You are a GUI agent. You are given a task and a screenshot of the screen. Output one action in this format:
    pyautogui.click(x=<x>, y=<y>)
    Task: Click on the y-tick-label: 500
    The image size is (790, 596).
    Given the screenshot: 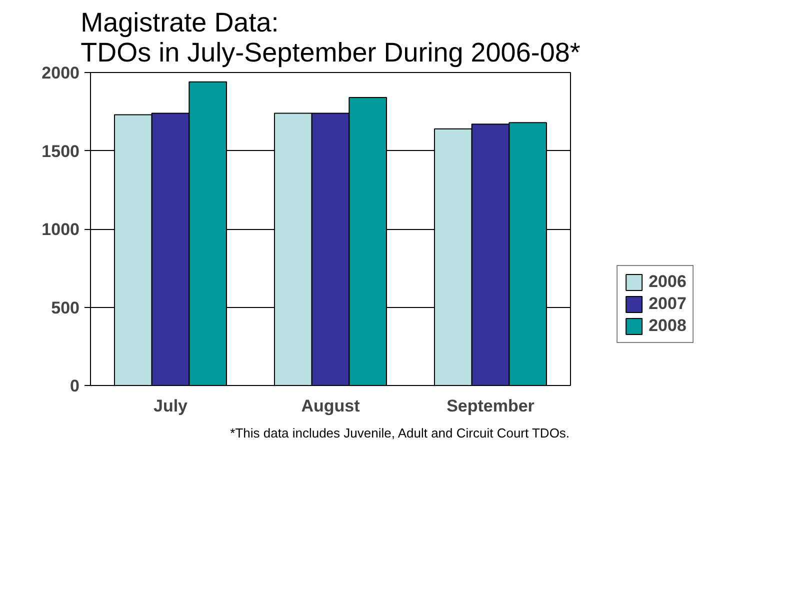 What is the action you would take?
    pyautogui.click(x=65, y=308)
    